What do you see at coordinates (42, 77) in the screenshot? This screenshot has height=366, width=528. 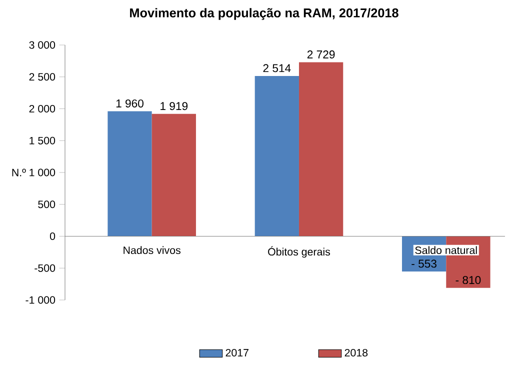 I see `y-tick-label: 2 500` at bounding box center [42, 77].